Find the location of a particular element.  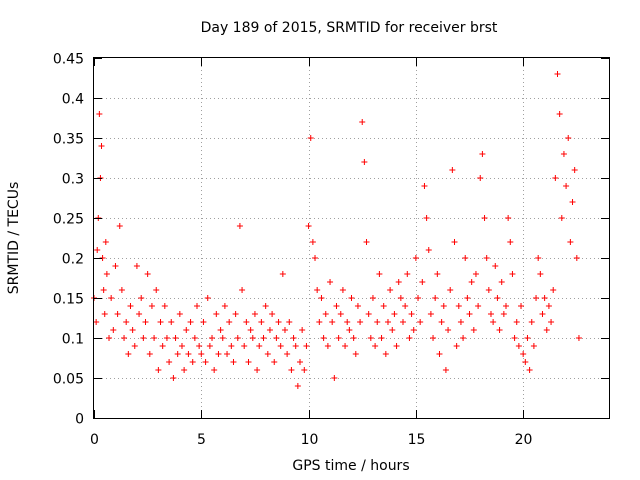

y-tick-label: 0 is located at coordinates (79, 420).